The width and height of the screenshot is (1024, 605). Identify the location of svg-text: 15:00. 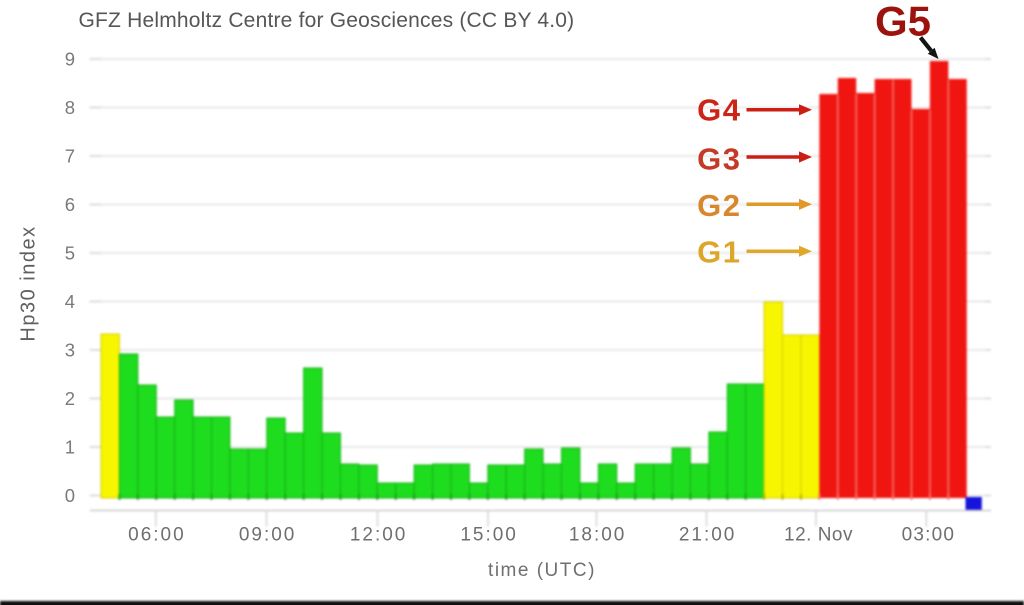
(489, 535).